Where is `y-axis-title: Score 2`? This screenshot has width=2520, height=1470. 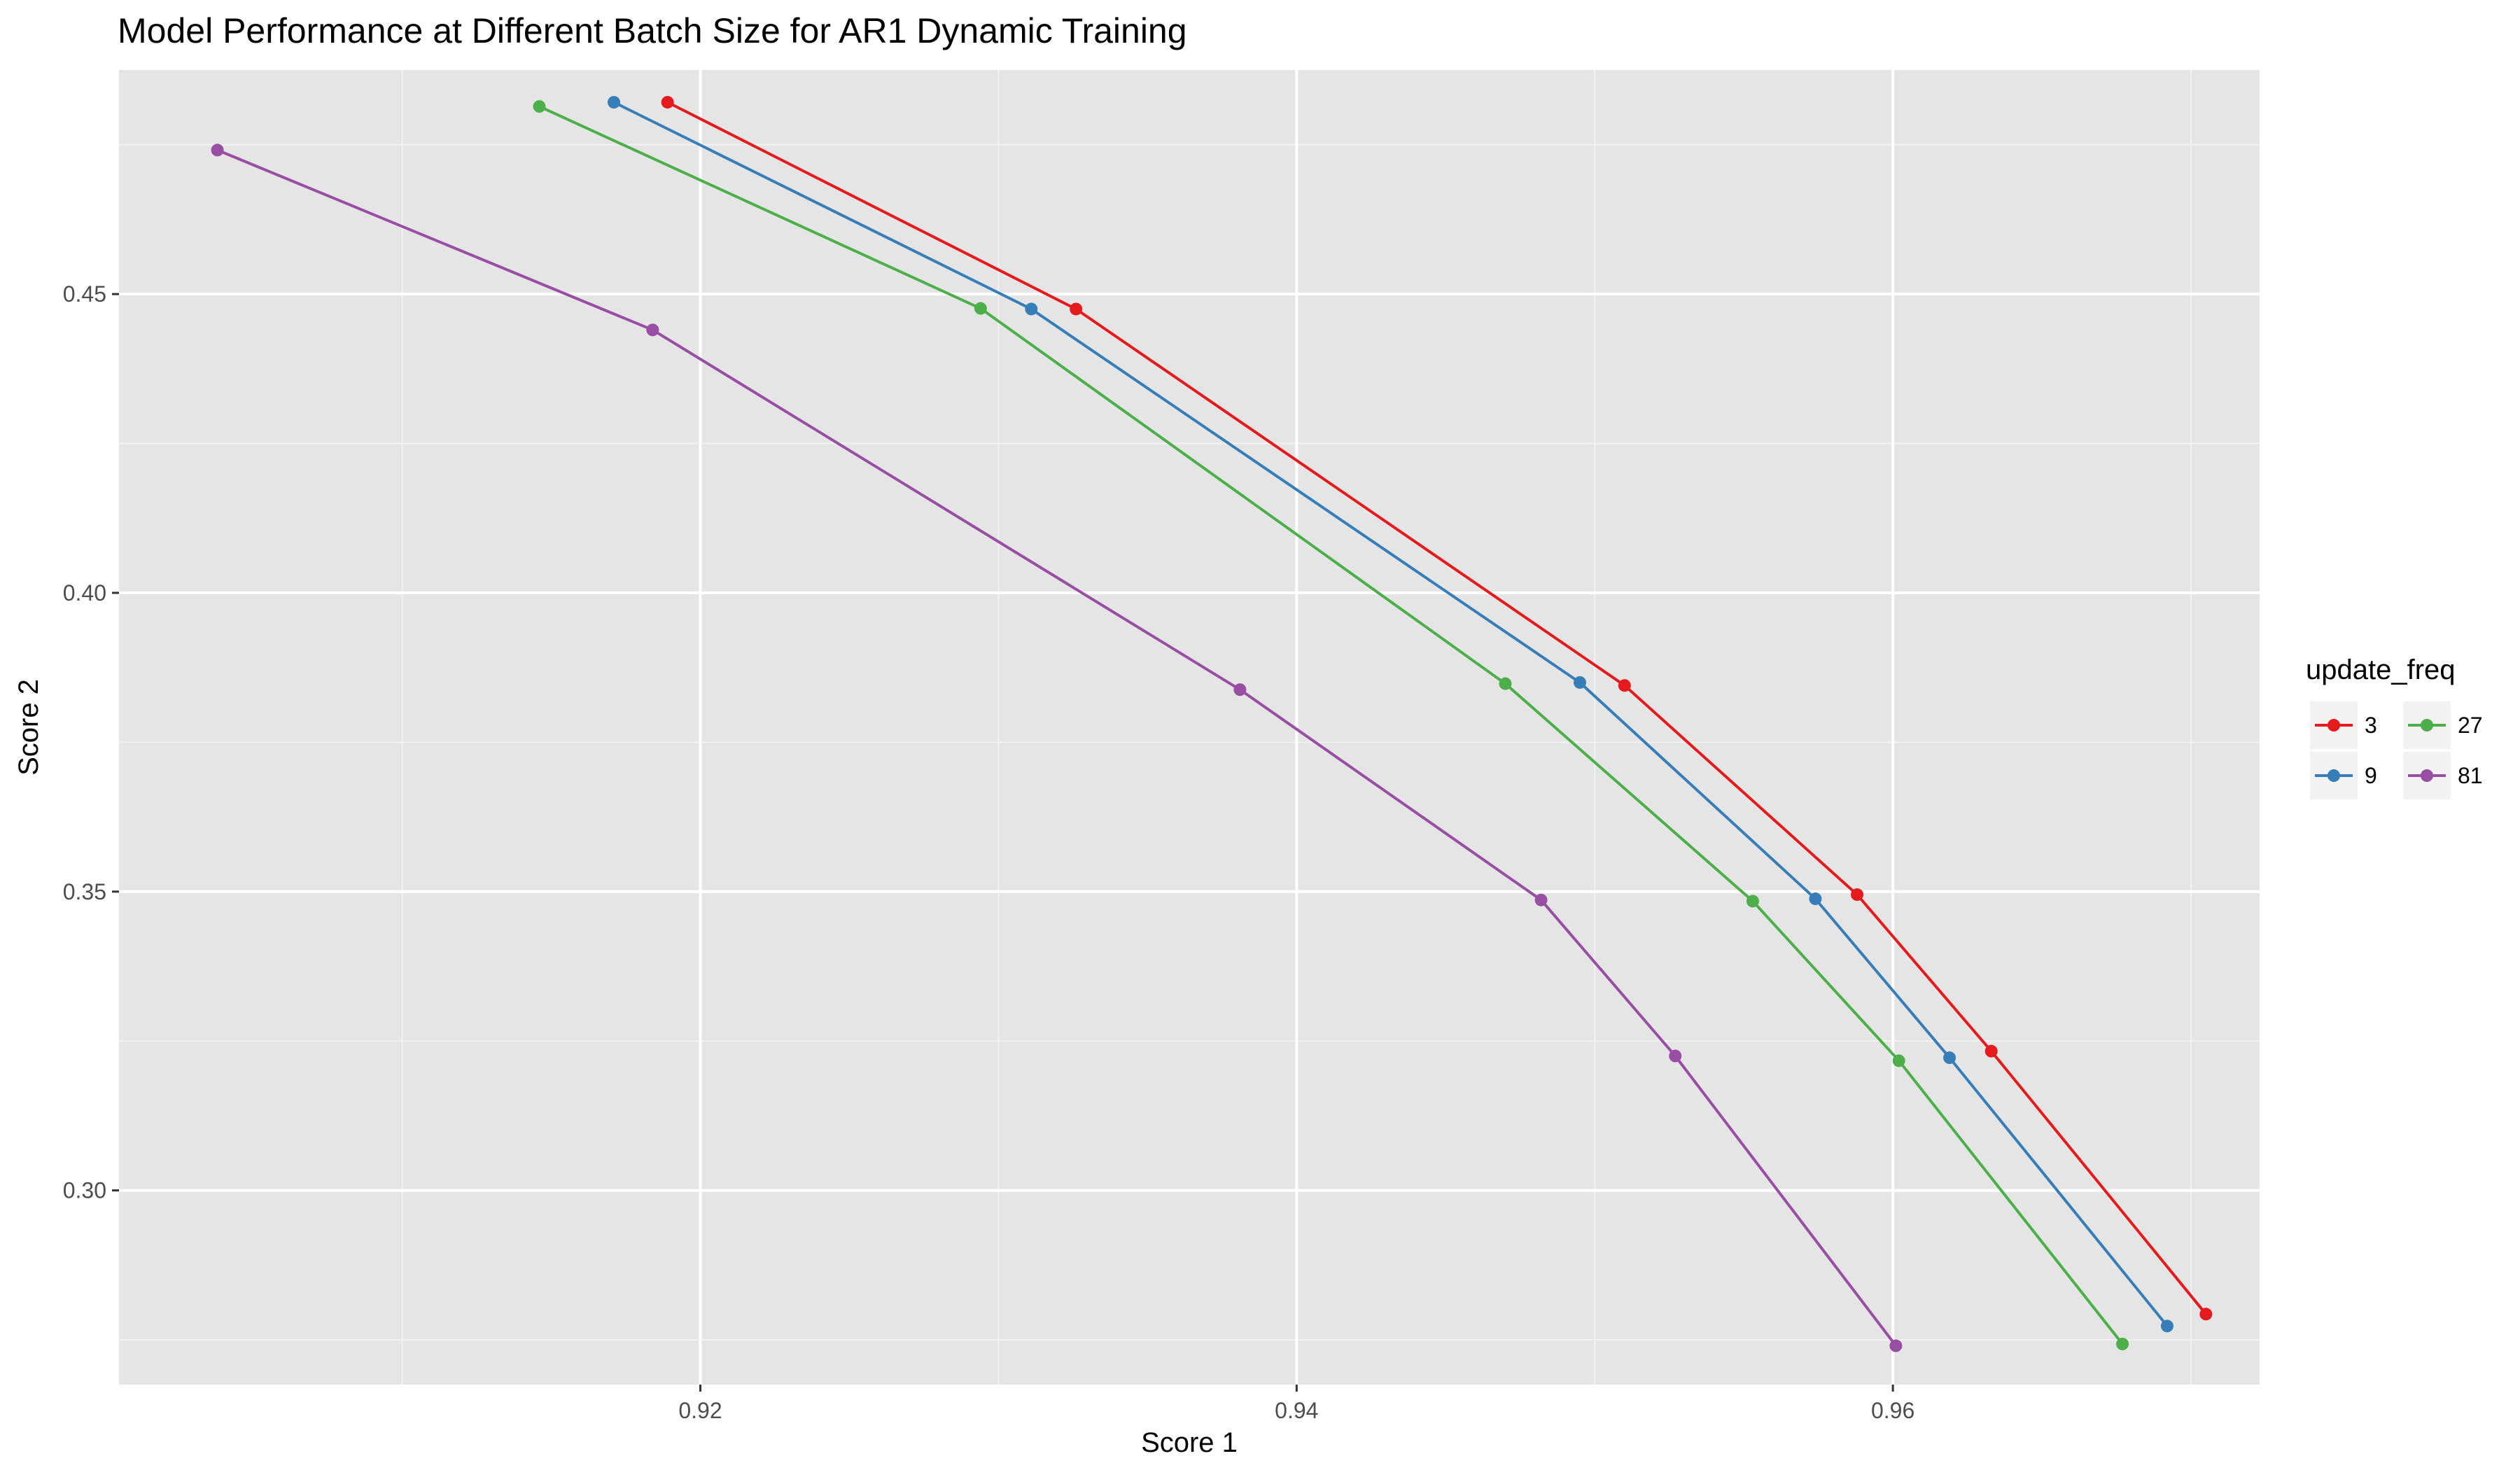 y-axis-title: Score 2 is located at coordinates (28, 727).